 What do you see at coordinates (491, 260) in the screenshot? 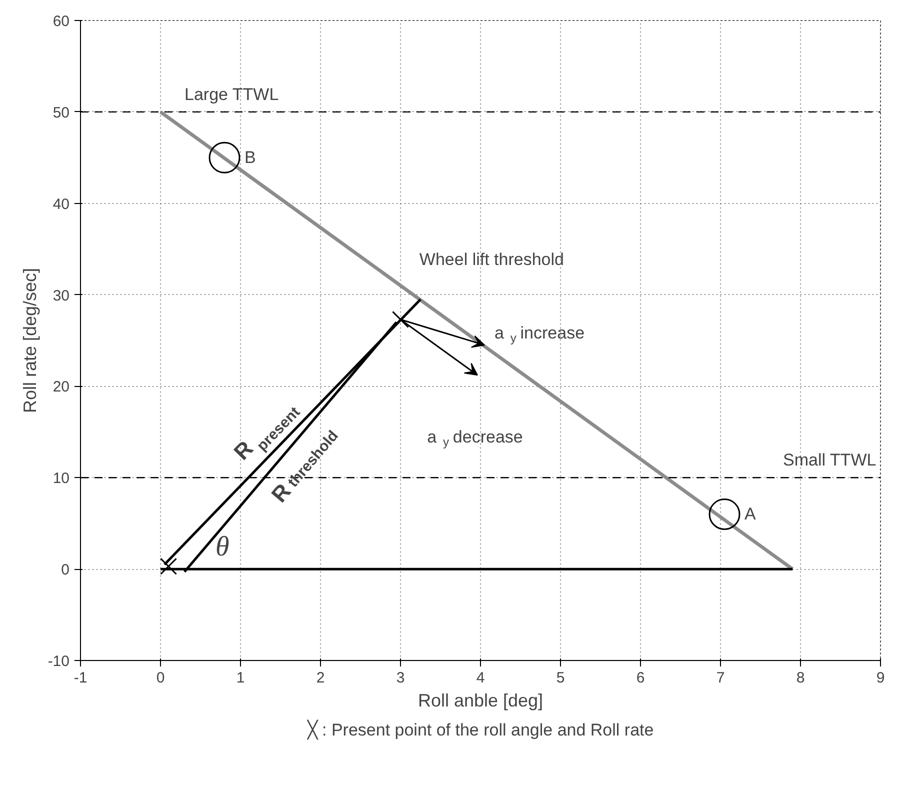
I see `annotation: Wheel lift threshold` at bounding box center [491, 260].